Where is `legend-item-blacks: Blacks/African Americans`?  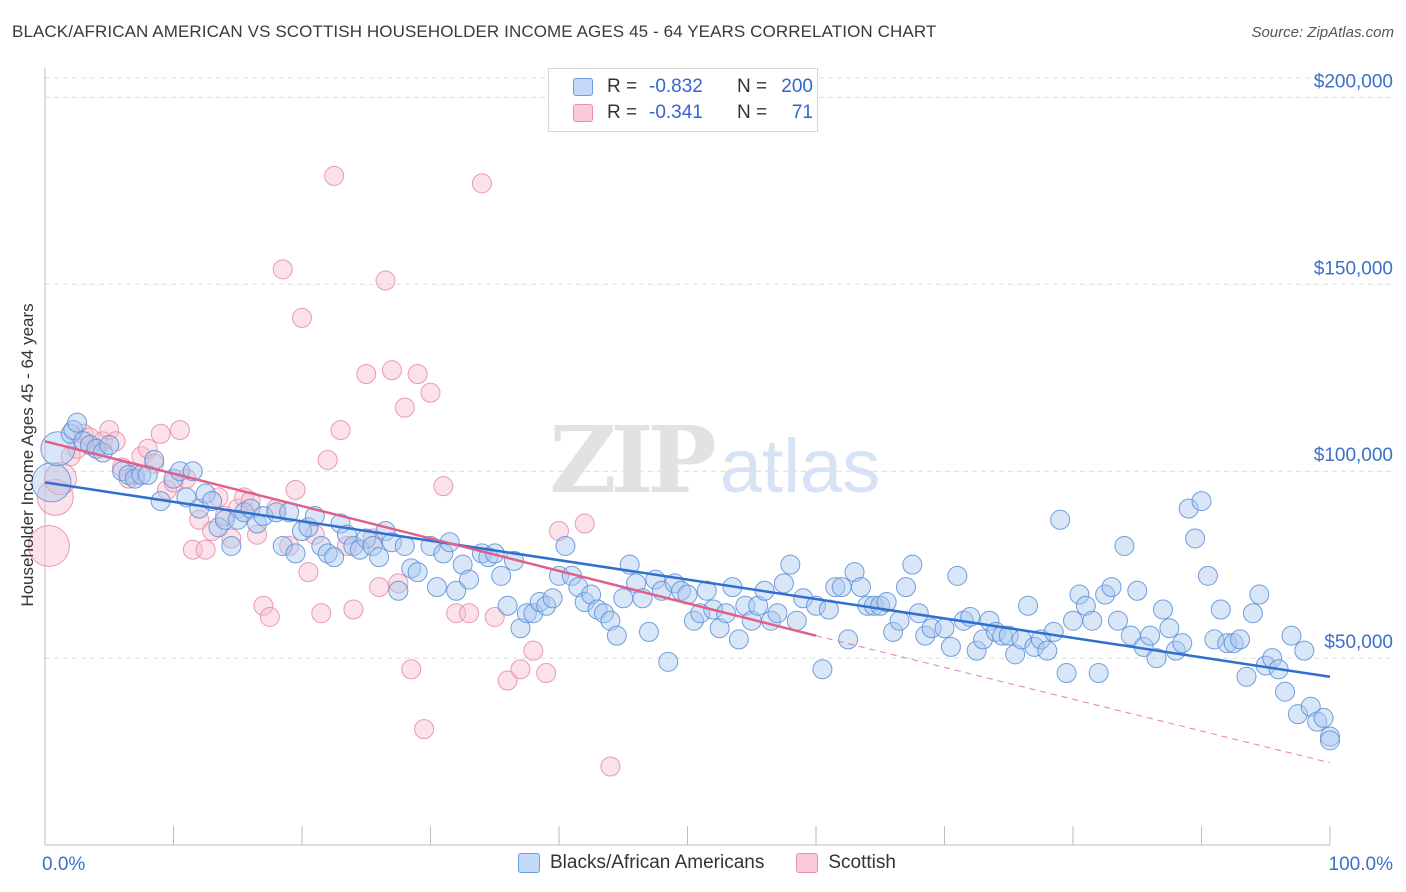
legend-item-blacks: Blacks/African Americans is located at coordinates (641, 863).